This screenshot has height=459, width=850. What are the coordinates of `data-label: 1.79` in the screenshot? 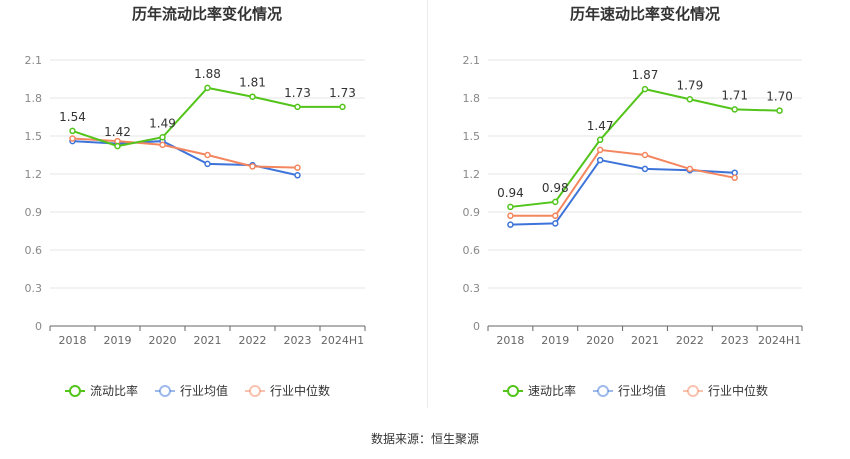 It's located at (689, 85).